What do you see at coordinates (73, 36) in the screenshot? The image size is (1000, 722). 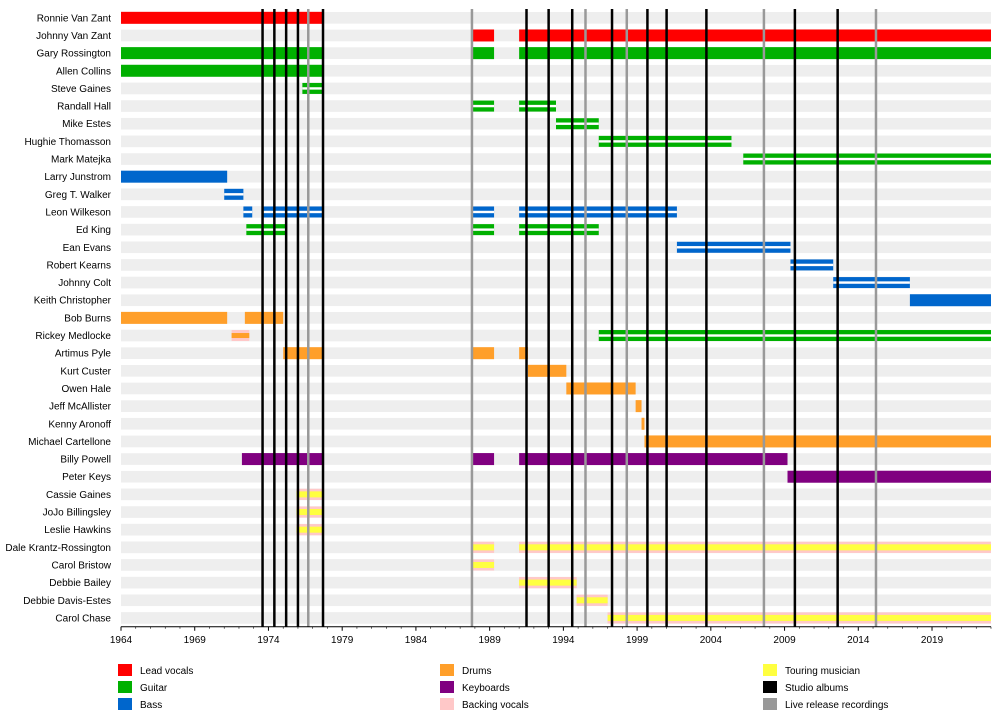 I see `member-label: Johnny Van Zant` at bounding box center [73, 36].